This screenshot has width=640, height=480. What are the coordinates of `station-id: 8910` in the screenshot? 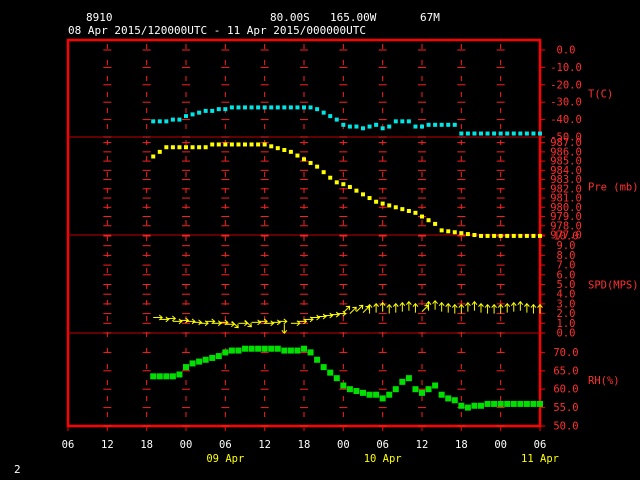 It's located at (99, 17).